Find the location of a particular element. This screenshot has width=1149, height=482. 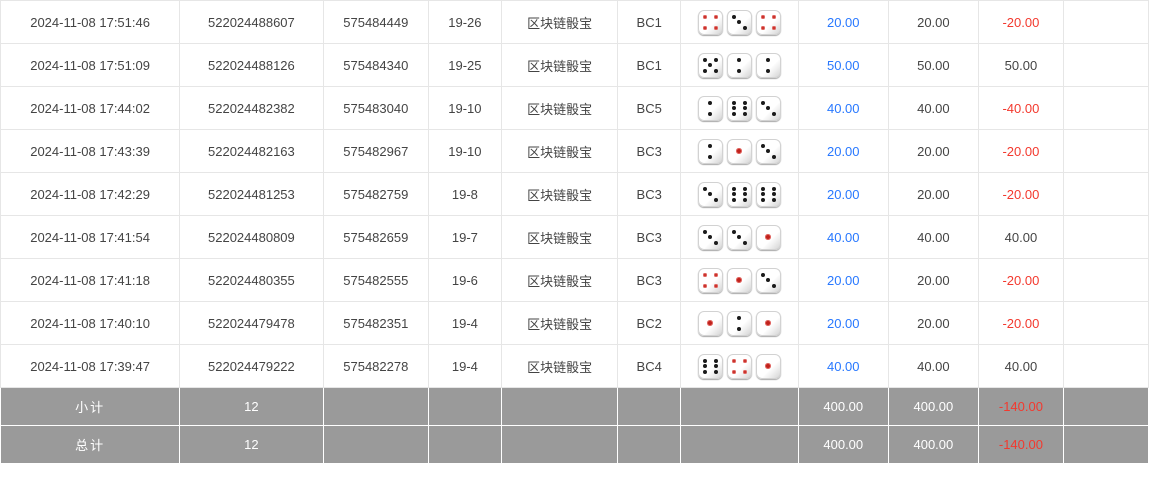

summary-blank-dice is located at coordinates (739, 444).